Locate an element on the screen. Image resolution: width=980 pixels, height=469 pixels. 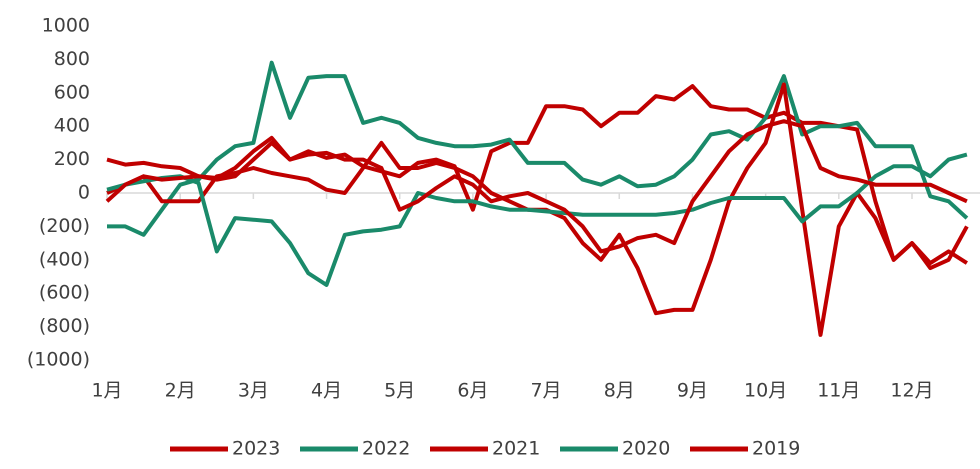
x-tick-label: 3月 is located at coordinates (253, 391).